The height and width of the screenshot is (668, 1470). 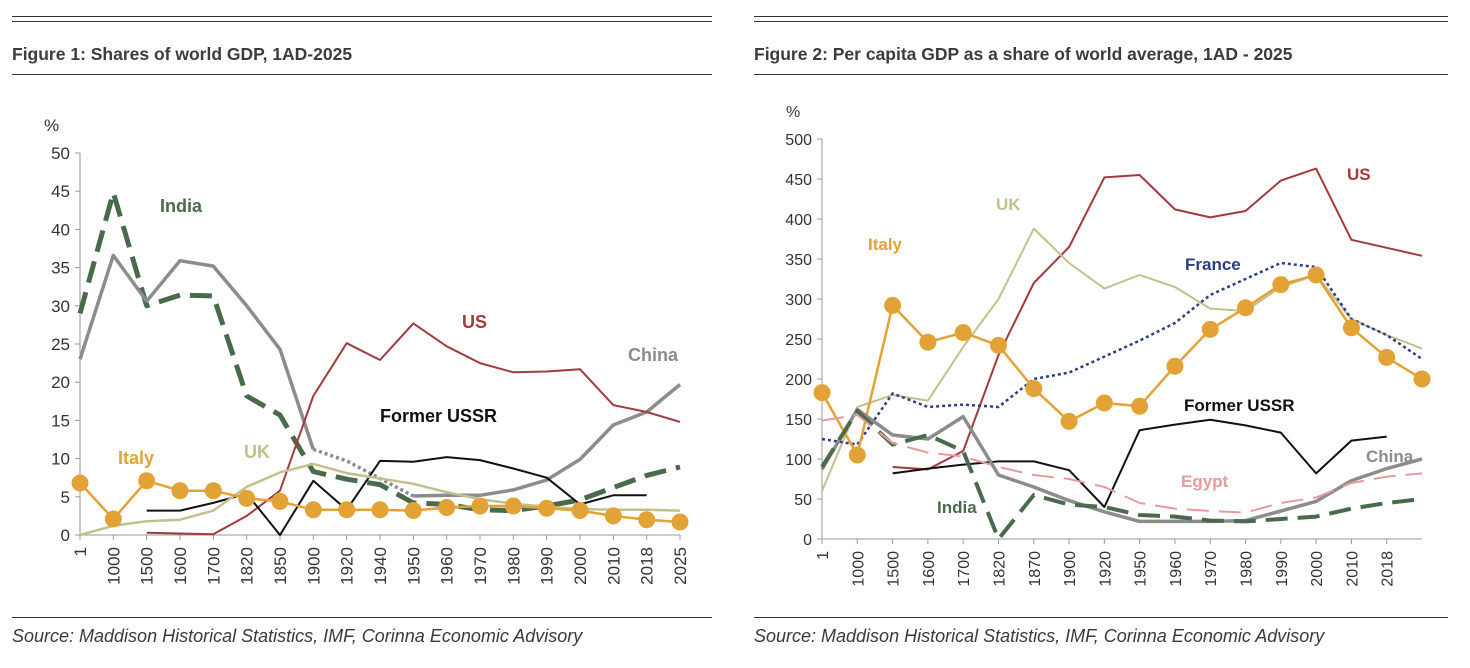 What do you see at coordinates (653, 355) in the screenshot?
I see `series-label-china: China` at bounding box center [653, 355].